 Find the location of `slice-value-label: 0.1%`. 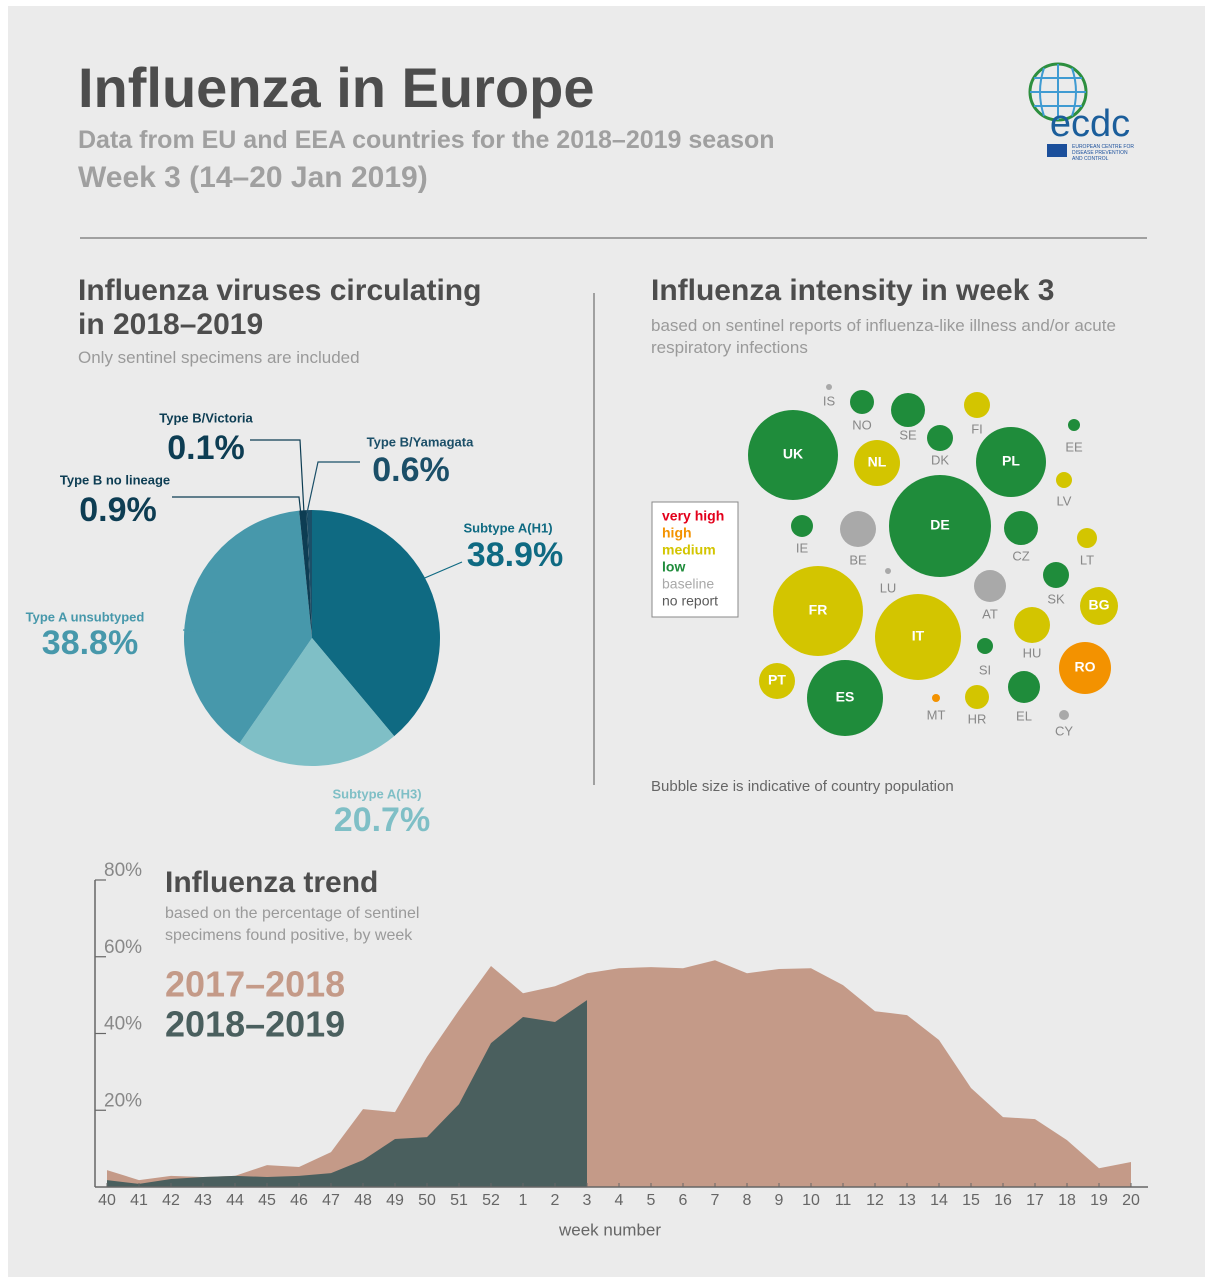

slice-value-label: 0.1% is located at coordinates (206, 448).